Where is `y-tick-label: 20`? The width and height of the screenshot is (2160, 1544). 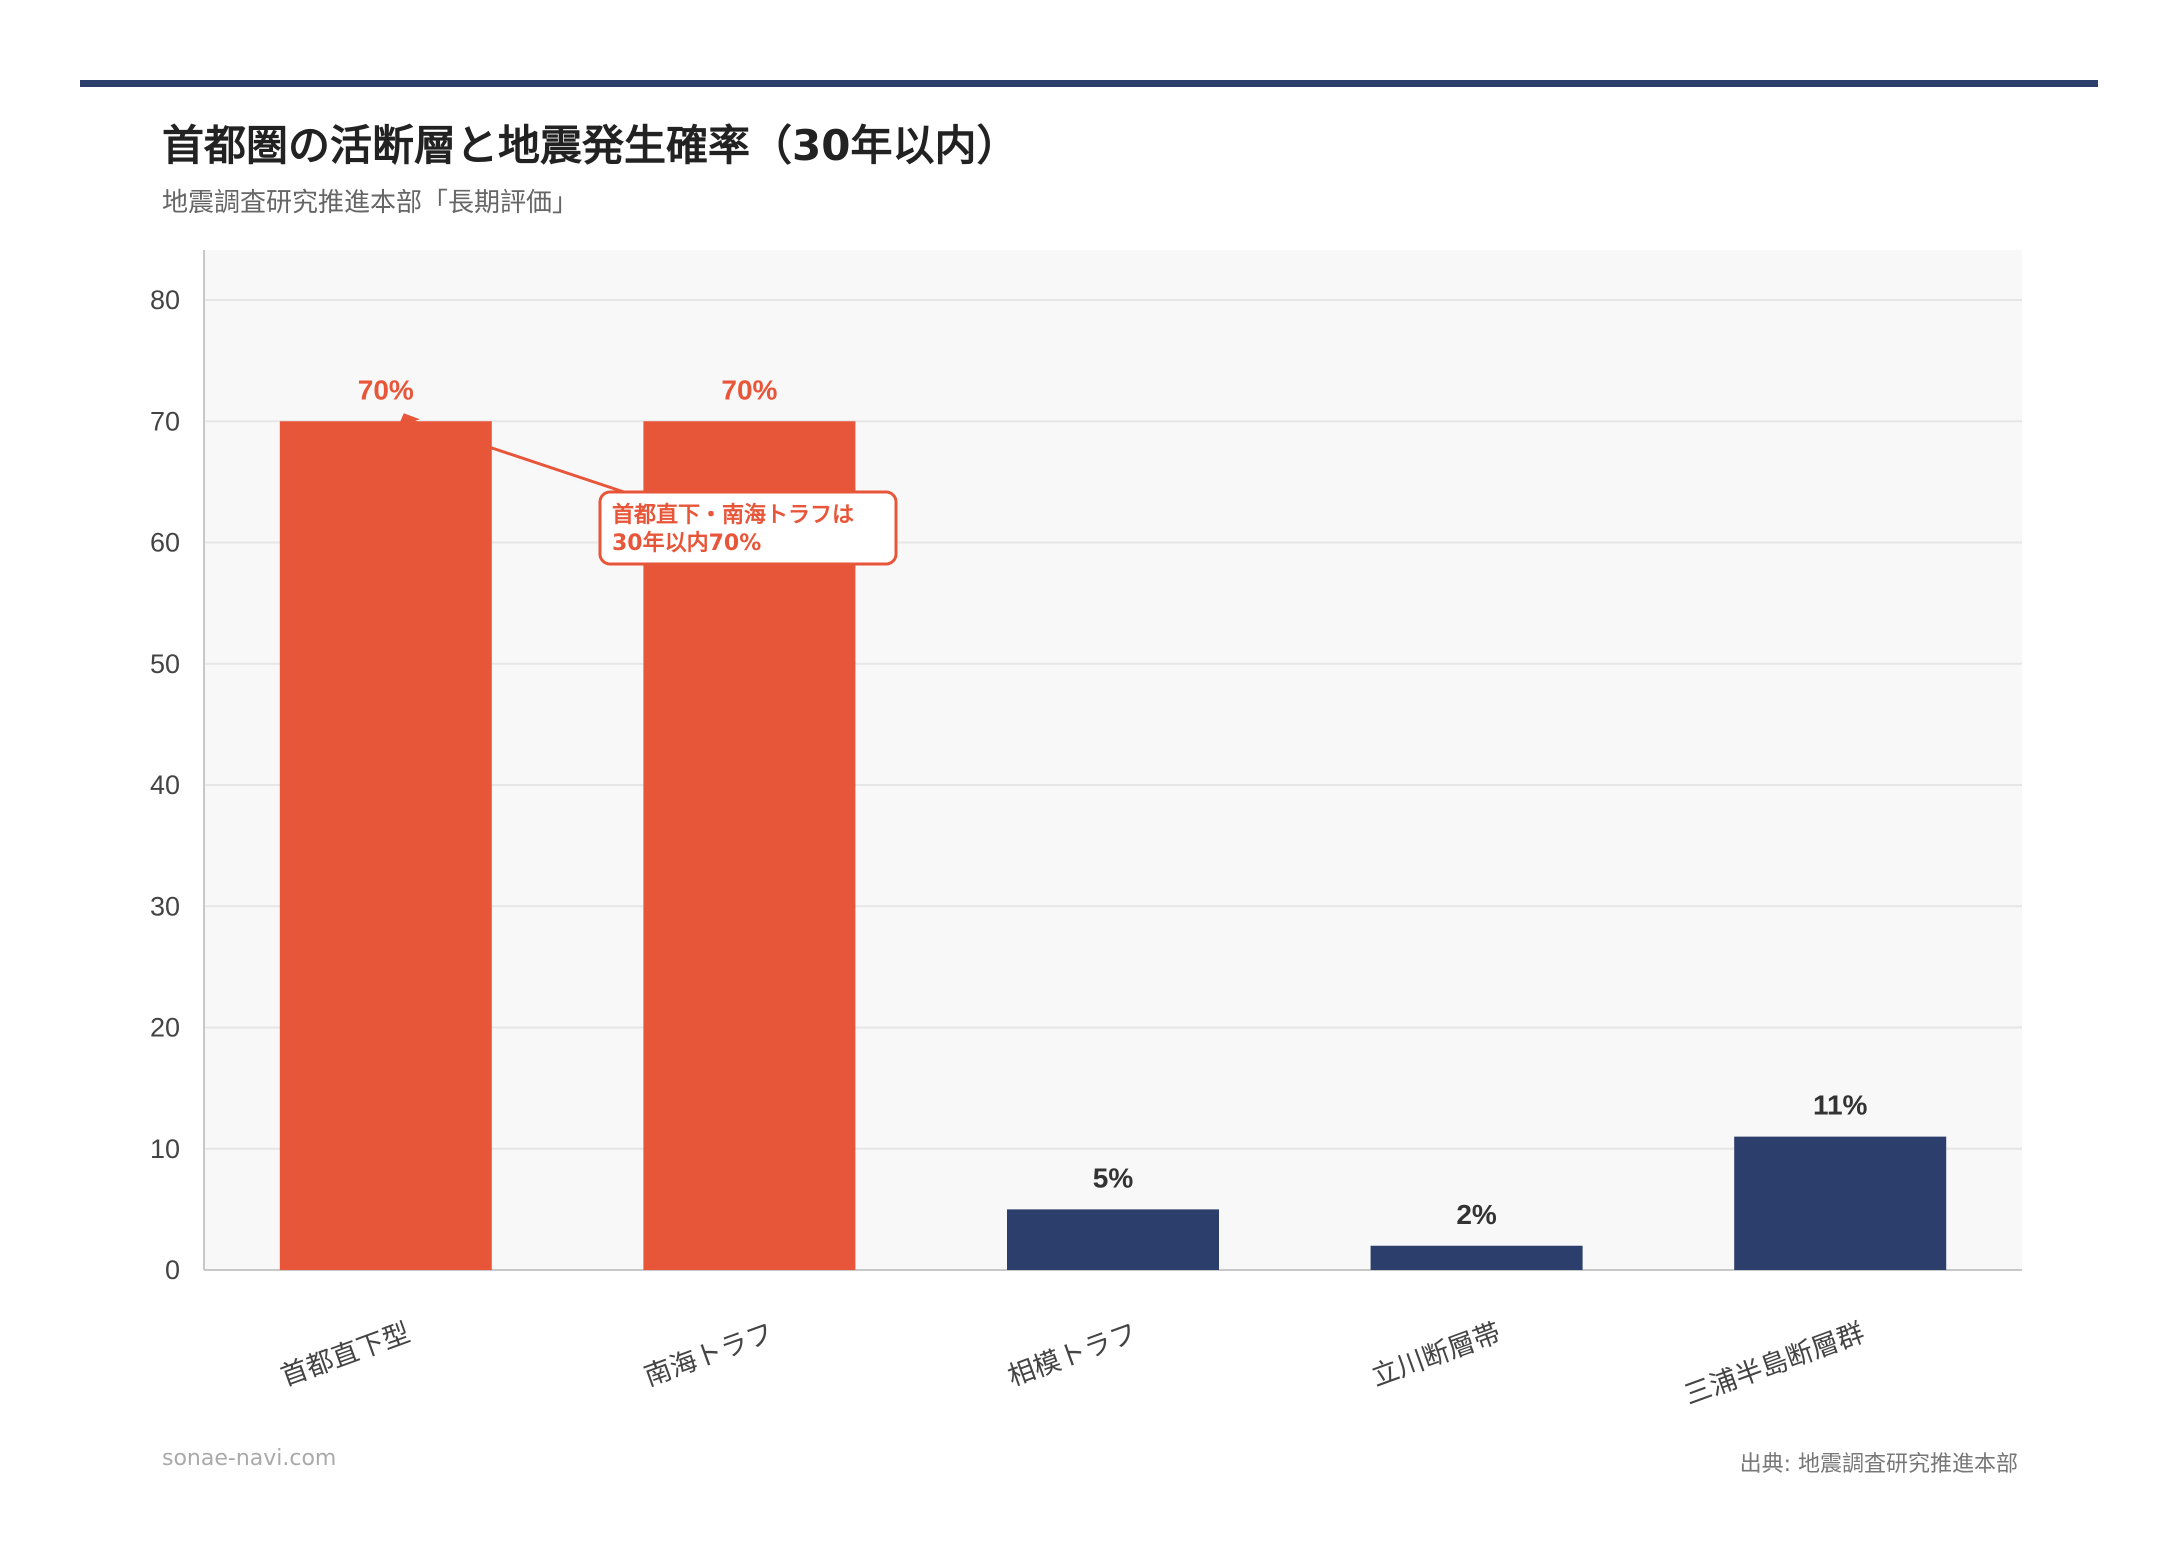 y-tick-label: 20 is located at coordinates (165, 1028).